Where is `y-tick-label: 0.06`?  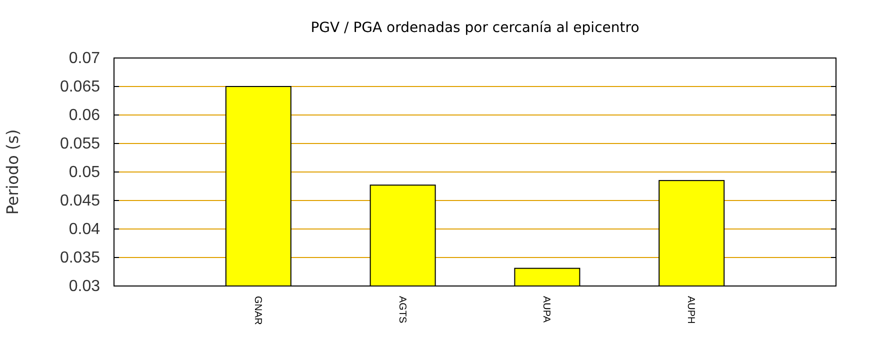 y-tick-label: 0.06 is located at coordinates (84, 115).